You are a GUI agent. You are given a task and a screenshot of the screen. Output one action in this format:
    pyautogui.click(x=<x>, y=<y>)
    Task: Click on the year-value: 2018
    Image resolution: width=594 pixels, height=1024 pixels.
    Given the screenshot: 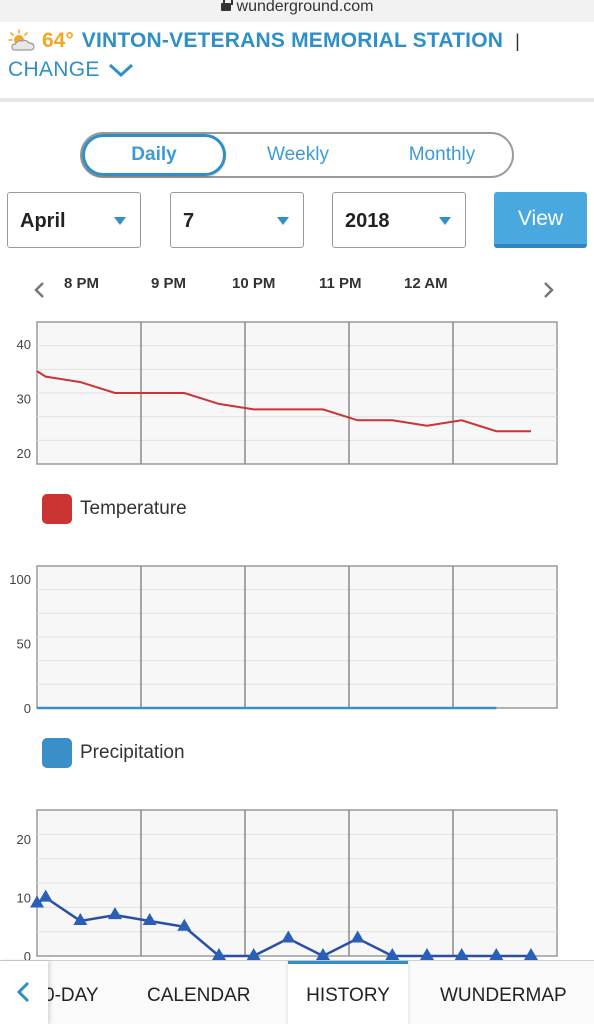 What is the action you would take?
    pyautogui.click(x=367, y=221)
    